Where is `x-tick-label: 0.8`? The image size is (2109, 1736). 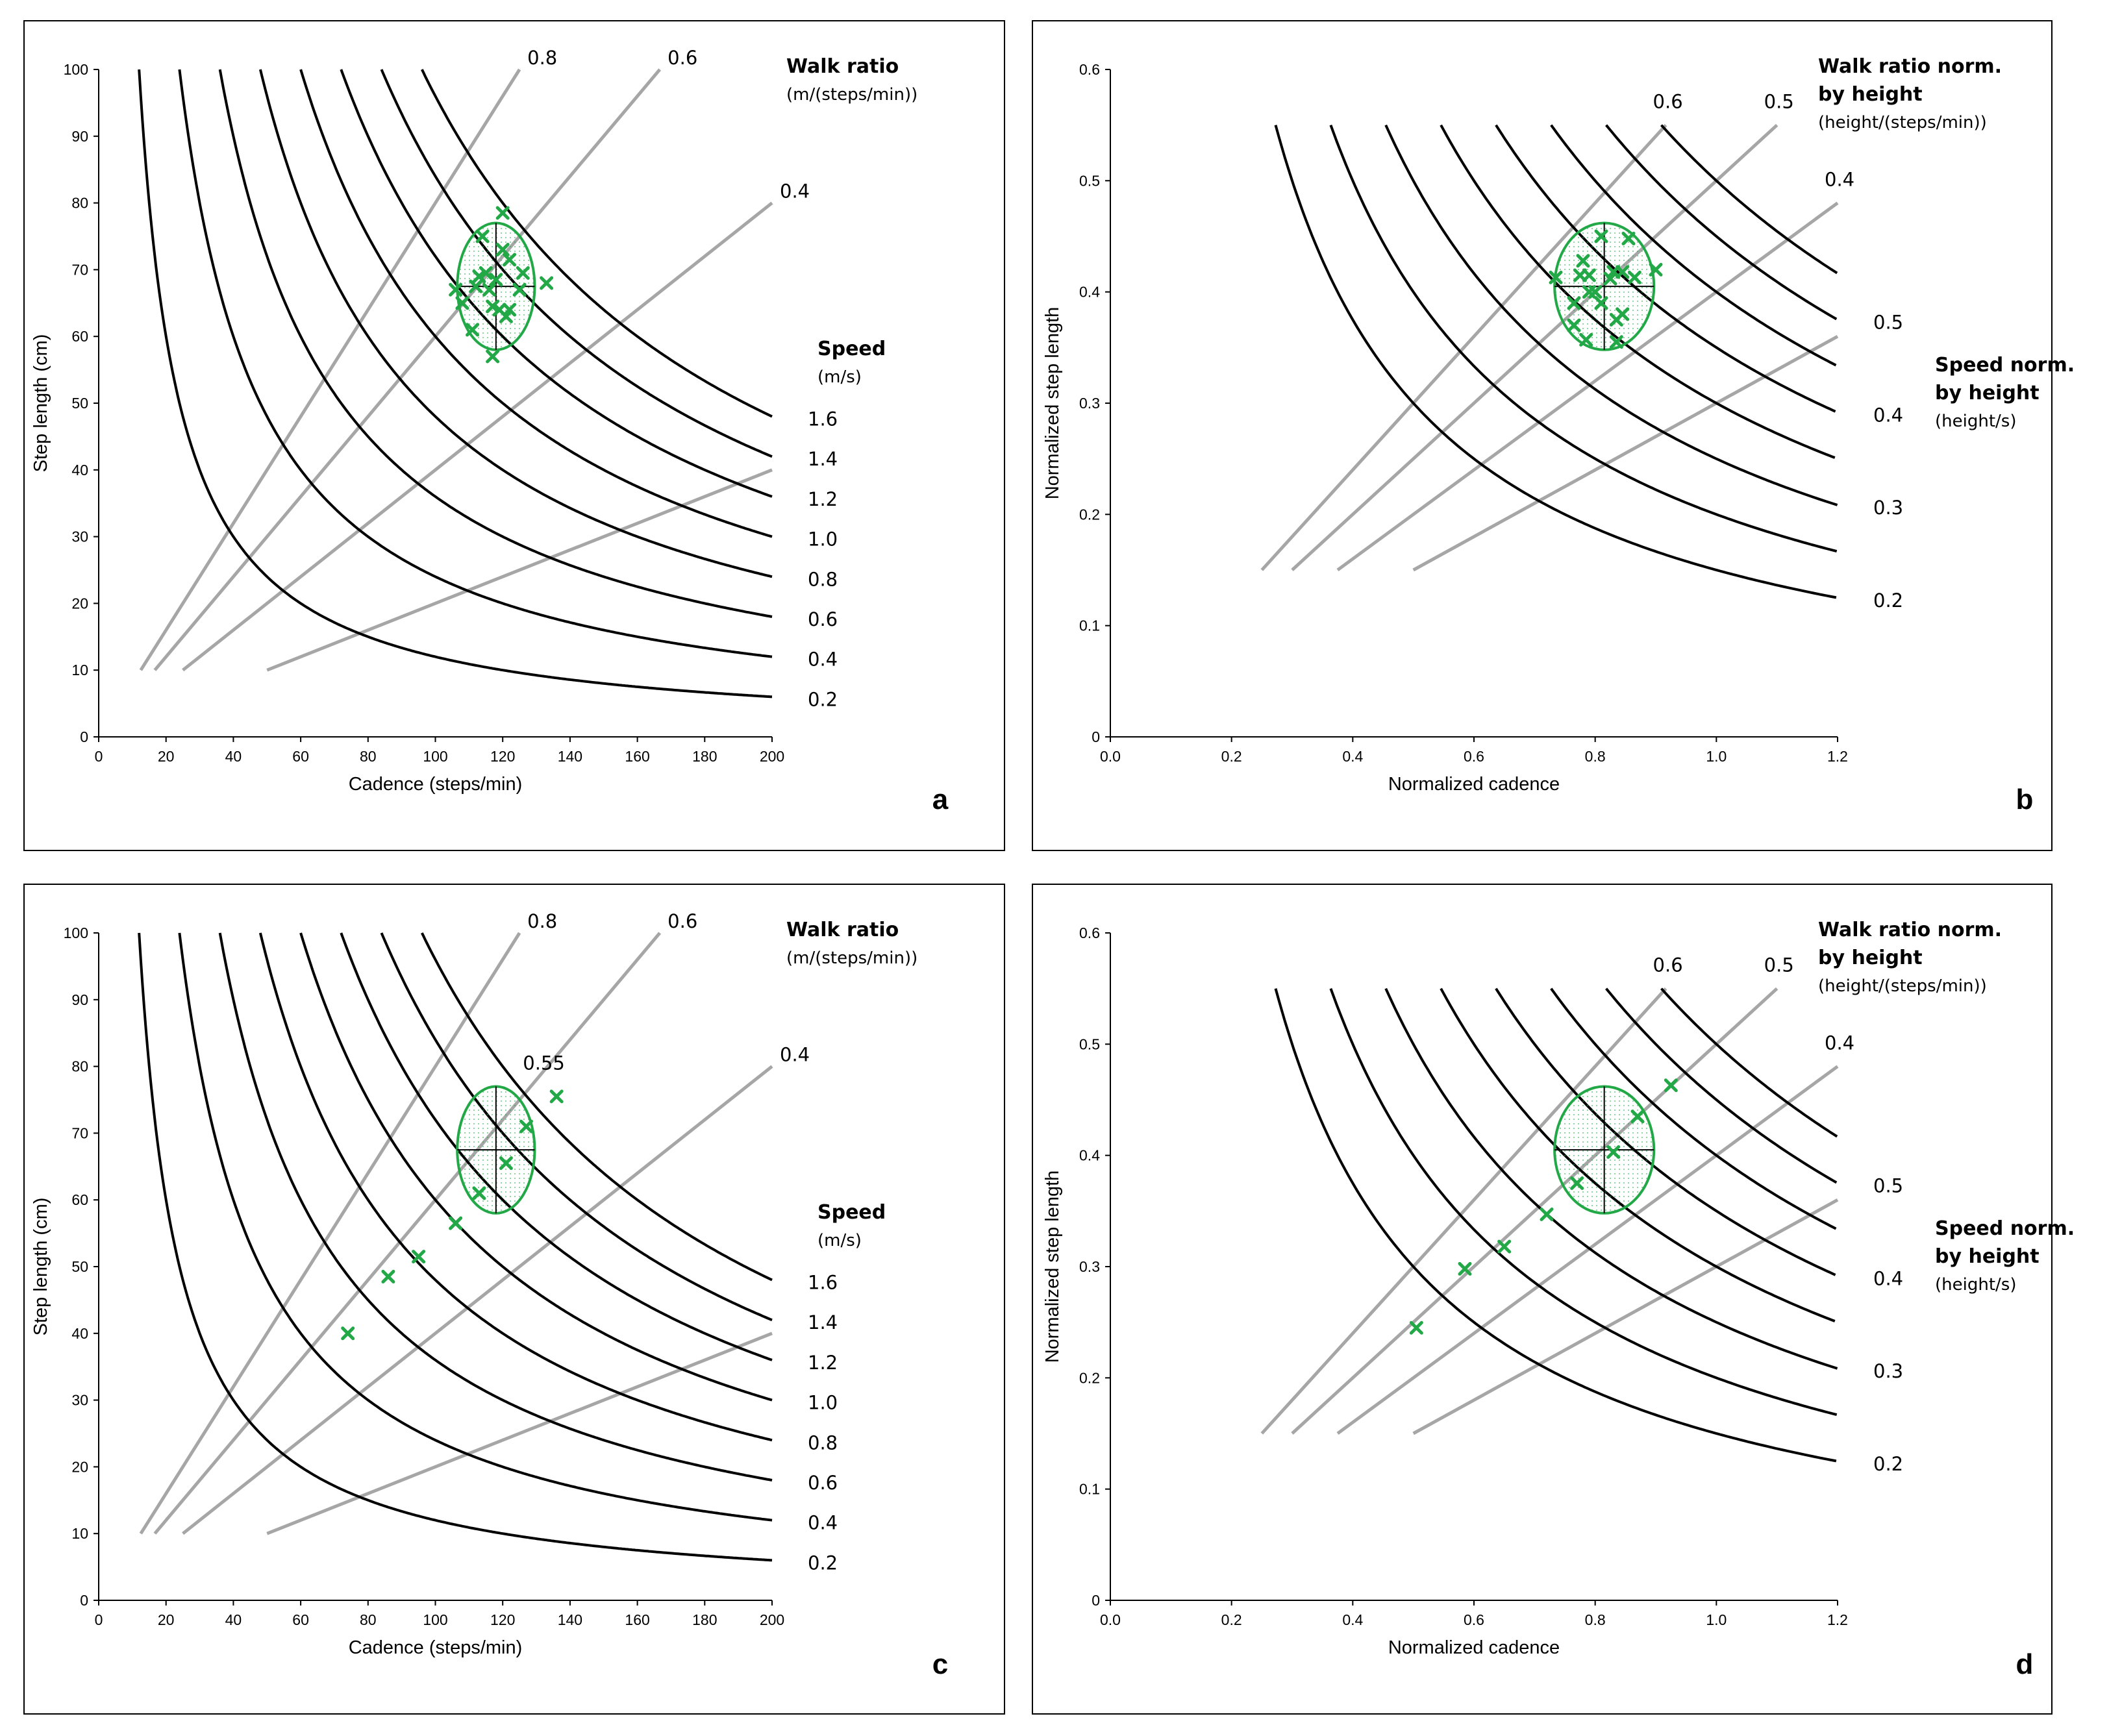 x-tick-label: 0.8 is located at coordinates (1595, 1619).